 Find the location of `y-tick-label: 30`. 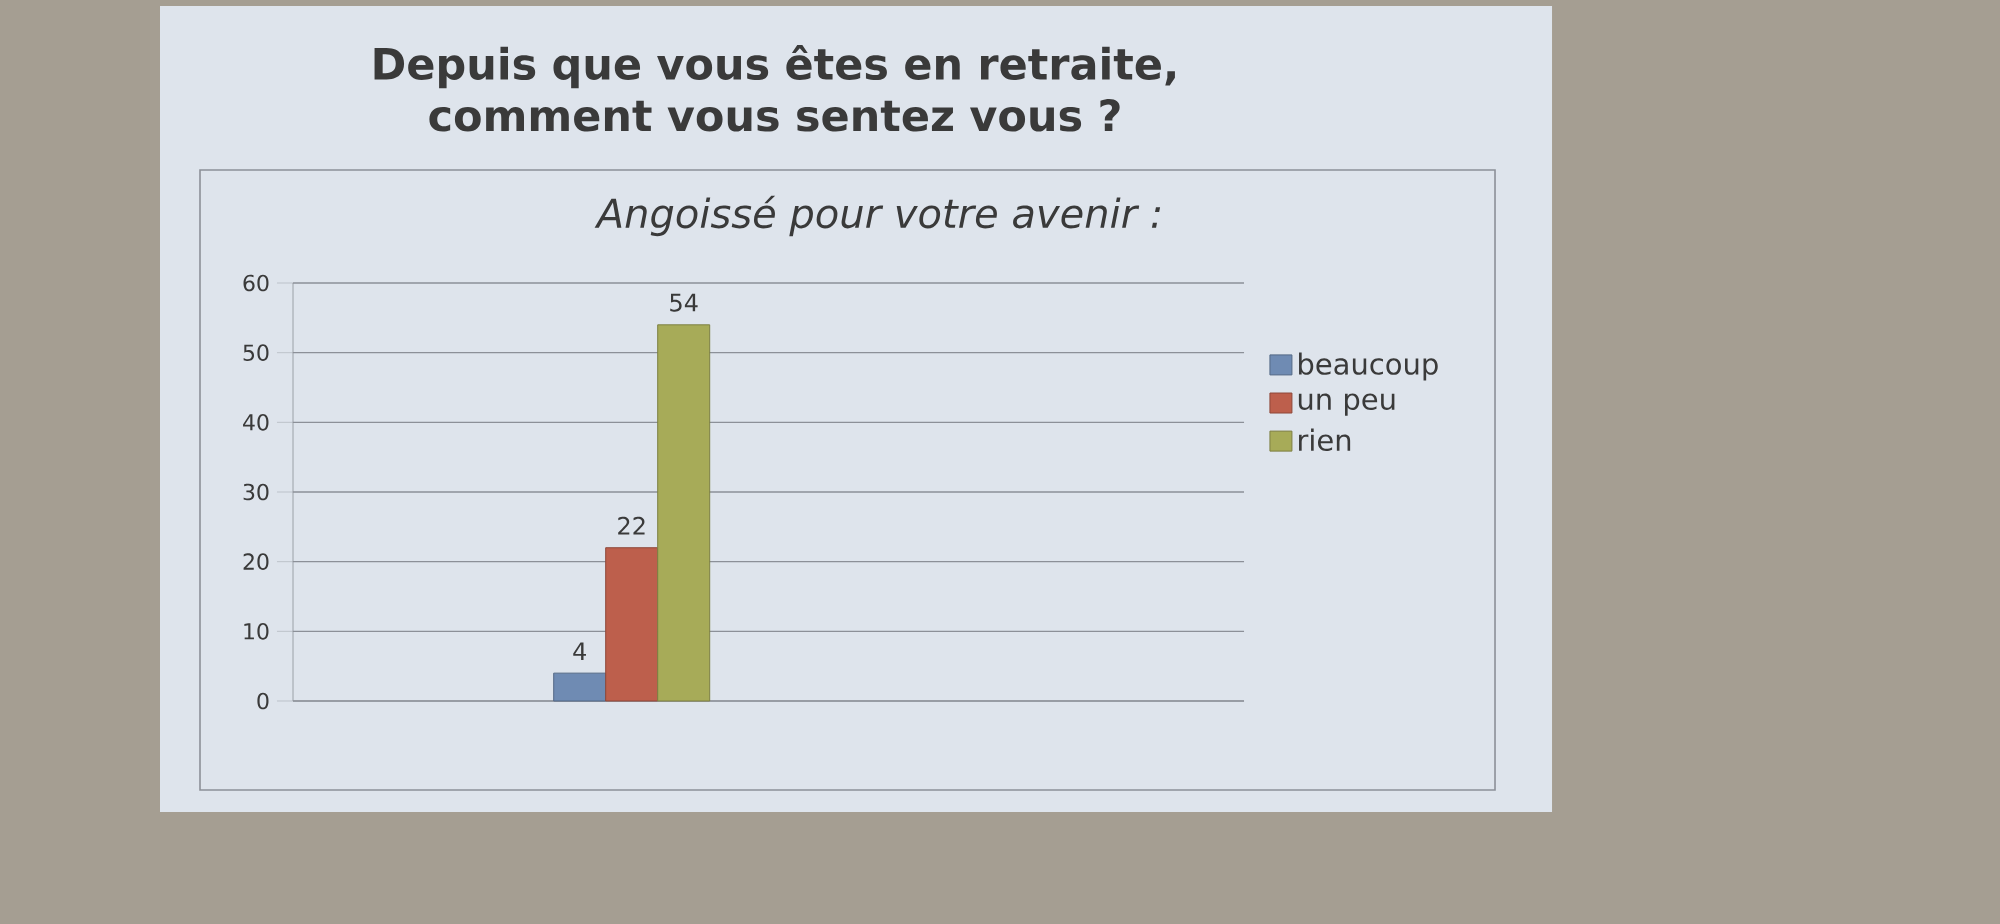

y-tick-label: 30 is located at coordinates (256, 492).